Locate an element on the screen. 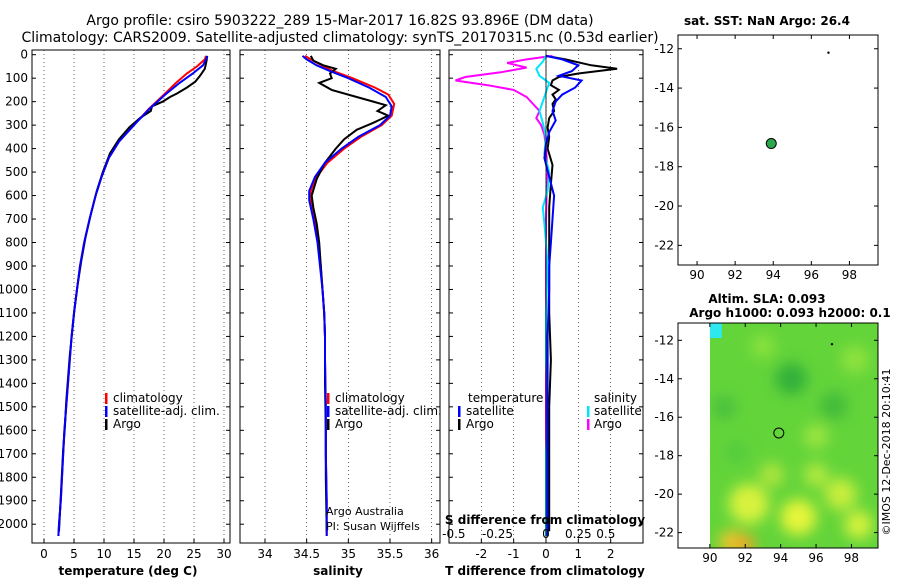 The image size is (900, 580). sst-map-title: sat. SST: NaN Argo: 26.4 is located at coordinates (767, 21).